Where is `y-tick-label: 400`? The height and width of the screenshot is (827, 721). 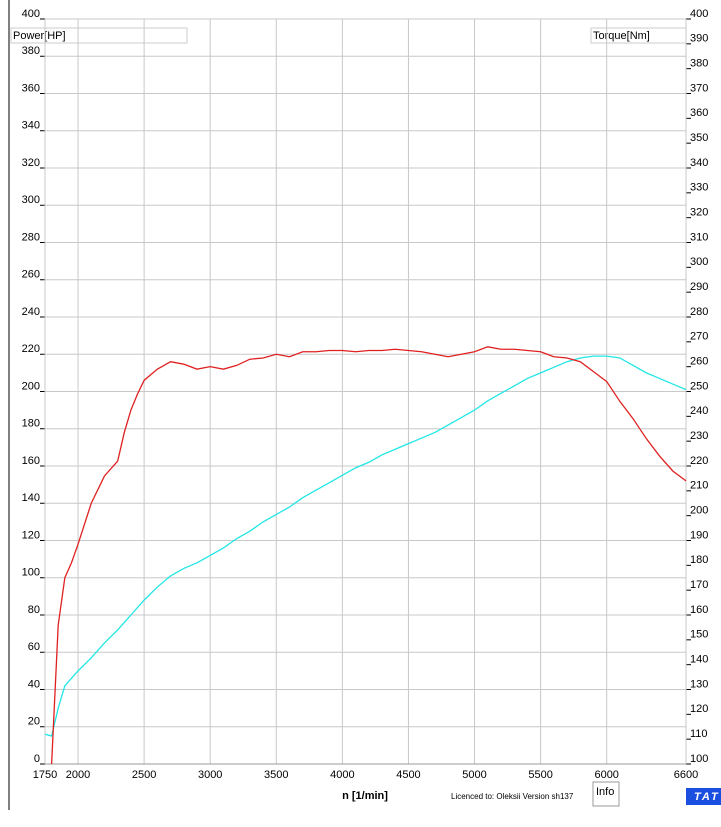
y-tick-label: 400 is located at coordinates (31, 14).